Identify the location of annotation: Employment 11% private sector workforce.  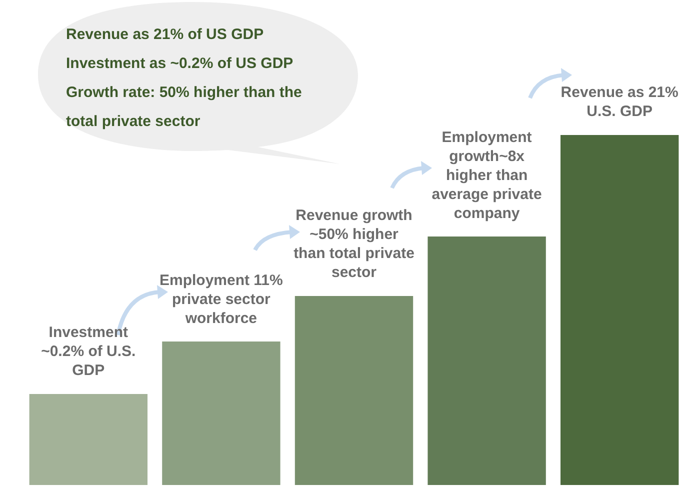
(221, 299).